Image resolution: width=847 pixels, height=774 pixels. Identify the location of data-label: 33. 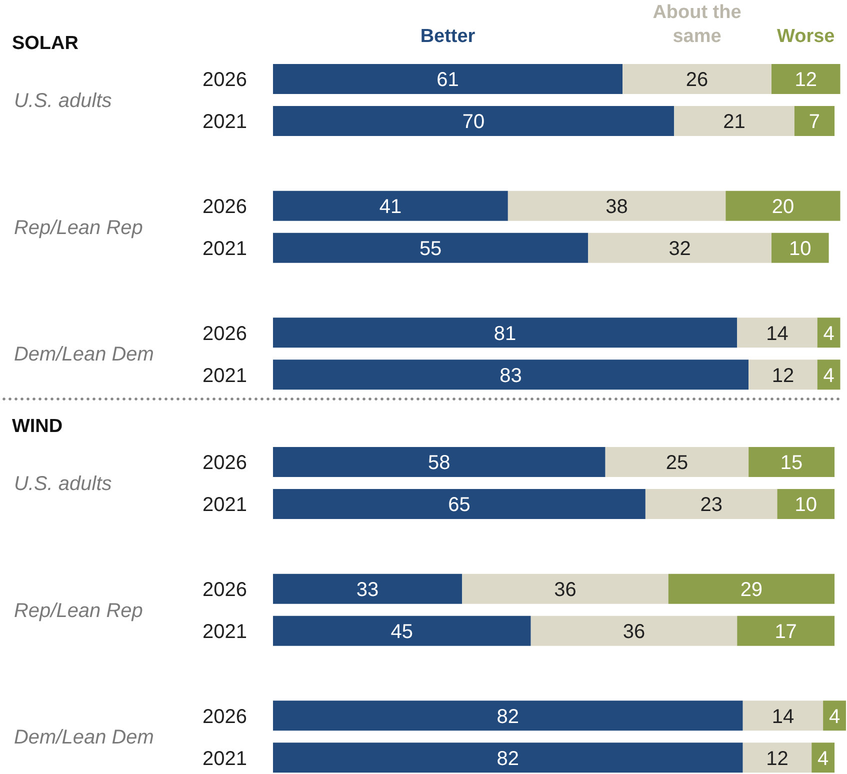
(367, 589).